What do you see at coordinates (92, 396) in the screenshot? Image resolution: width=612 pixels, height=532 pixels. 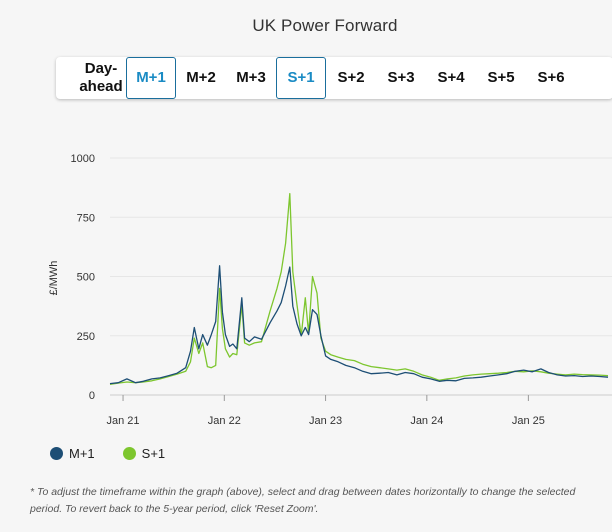 I see `y-tick-label: 0` at bounding box center [92, 396].